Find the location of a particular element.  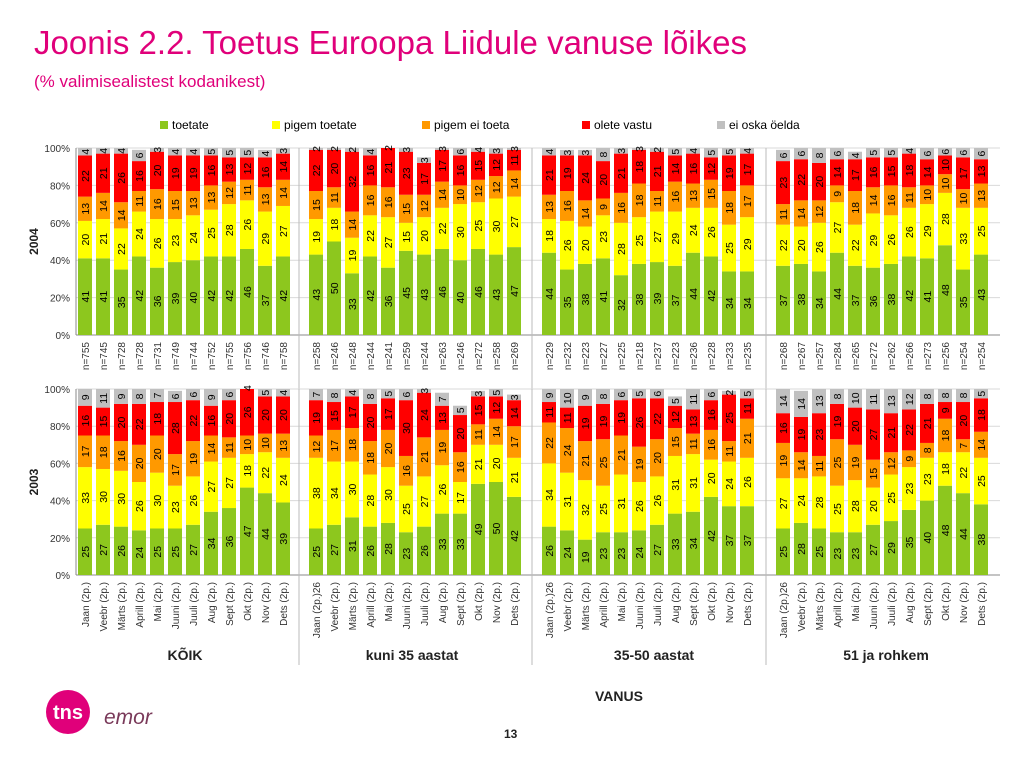

data-label: 35 is located at coordinates (568, 302).